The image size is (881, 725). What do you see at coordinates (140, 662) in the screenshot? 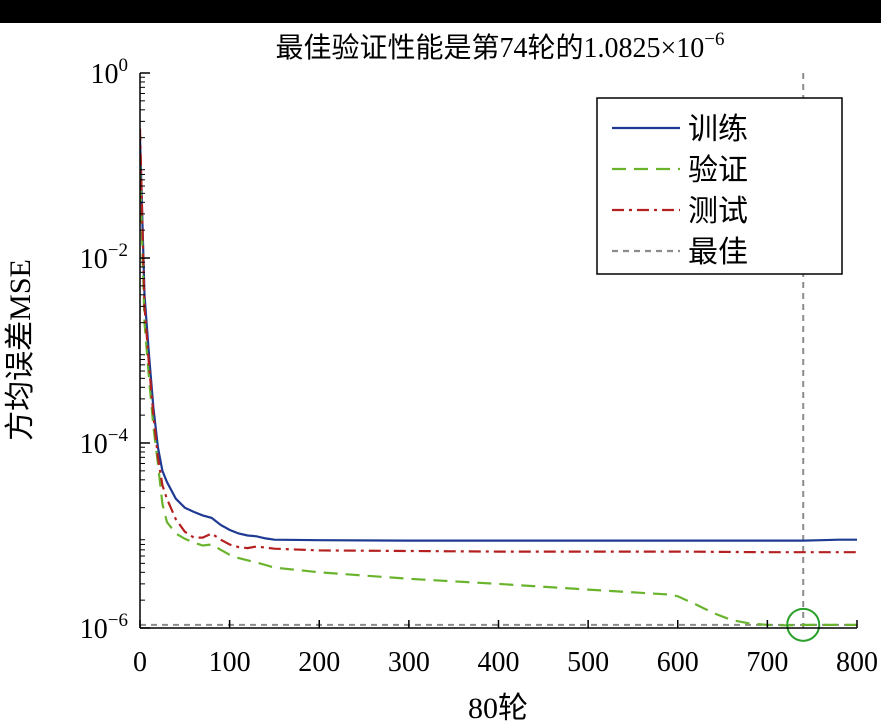
I see `x-tick-label-0: 0` at bounding box center [140, 662].